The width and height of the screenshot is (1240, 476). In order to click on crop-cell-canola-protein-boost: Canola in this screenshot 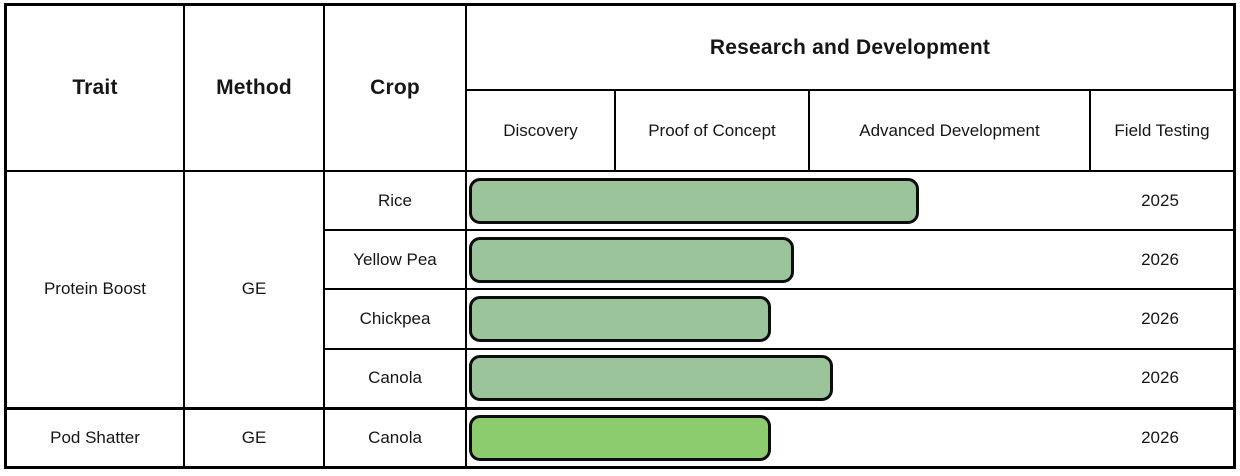, I will do `click(394, 377)`.